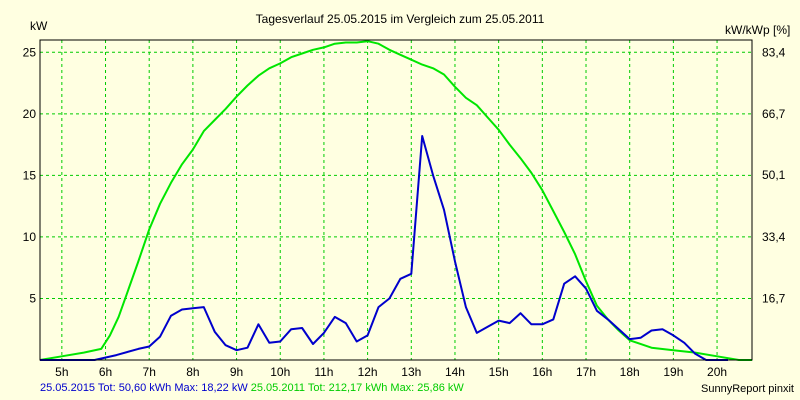  What do you see at coordinates (39, 26) in the screenshot?
I see `y-axis-label-left: kW` at bounding box center [39, 26].